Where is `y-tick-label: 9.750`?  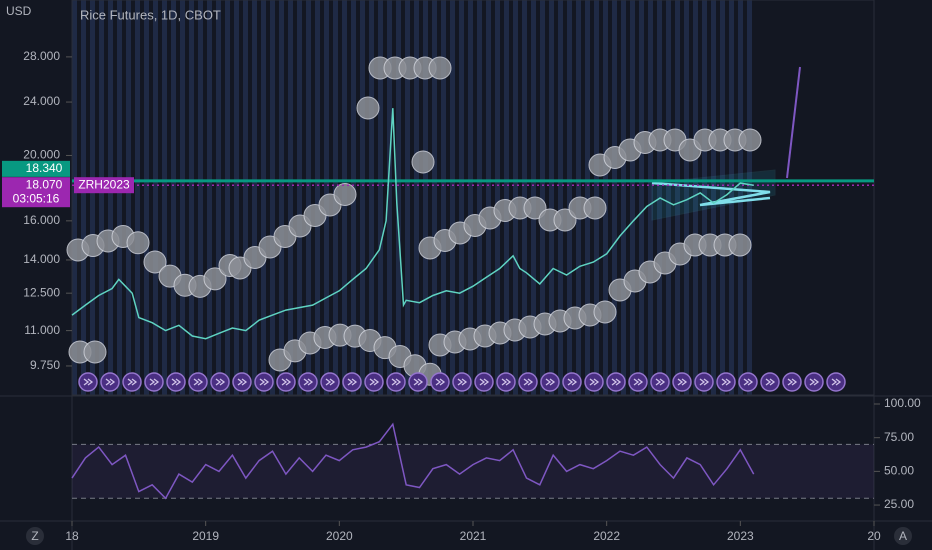
y-tick-label: 9.750 is located at coordinates (45, 365).